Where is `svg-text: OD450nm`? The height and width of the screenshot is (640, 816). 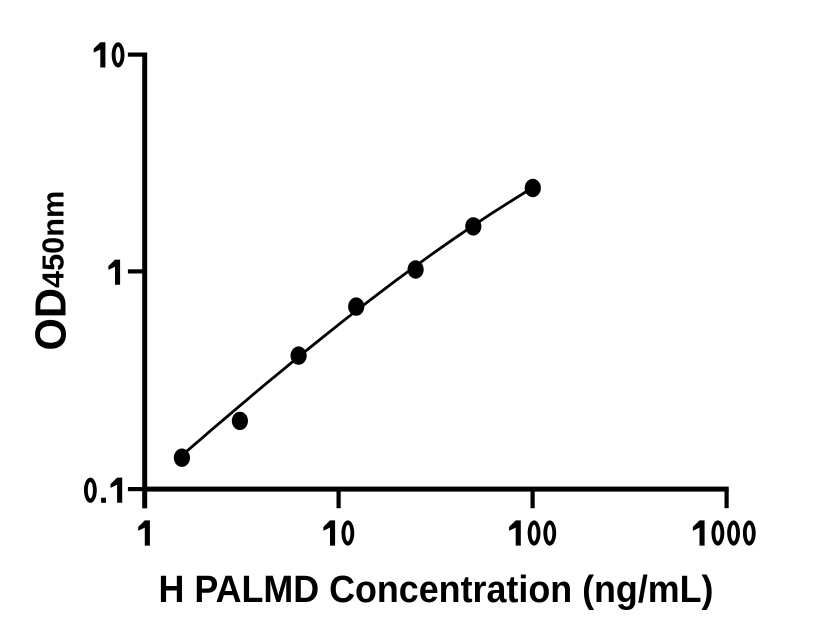 svg-text: OD450nm is located at coordinates (52, 271).